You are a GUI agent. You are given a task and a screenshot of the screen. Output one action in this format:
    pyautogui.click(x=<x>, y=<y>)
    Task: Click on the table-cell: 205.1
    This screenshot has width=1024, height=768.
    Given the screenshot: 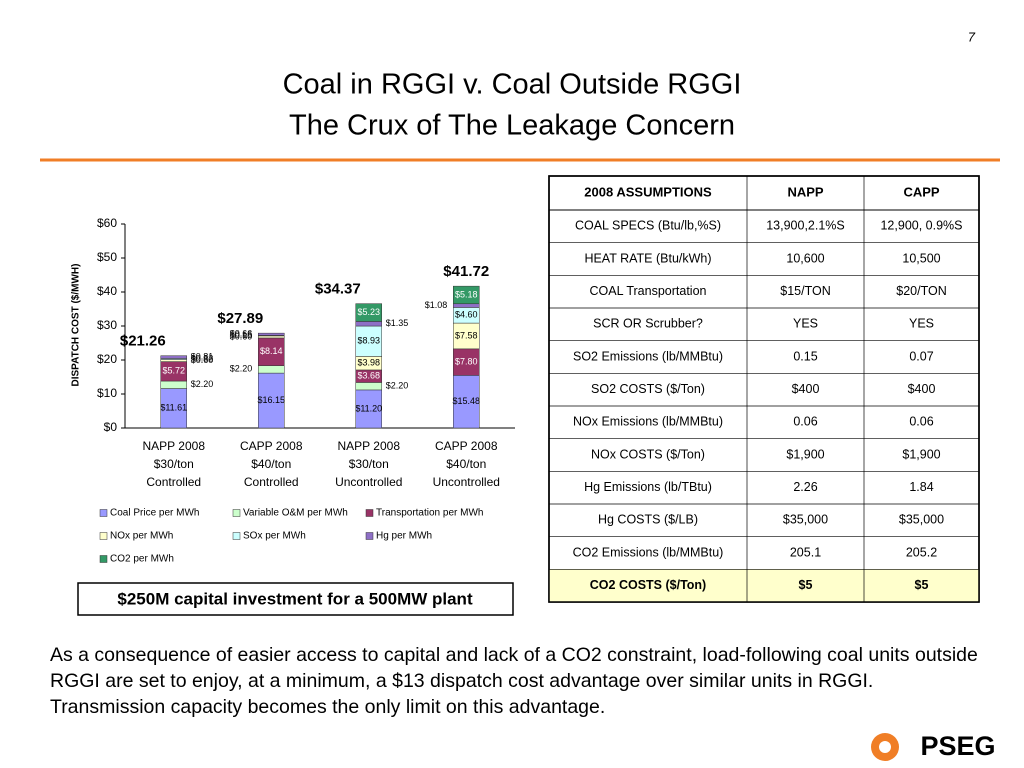 What is the action you would take?
    pyautogui.click(x=805, y=552)
    